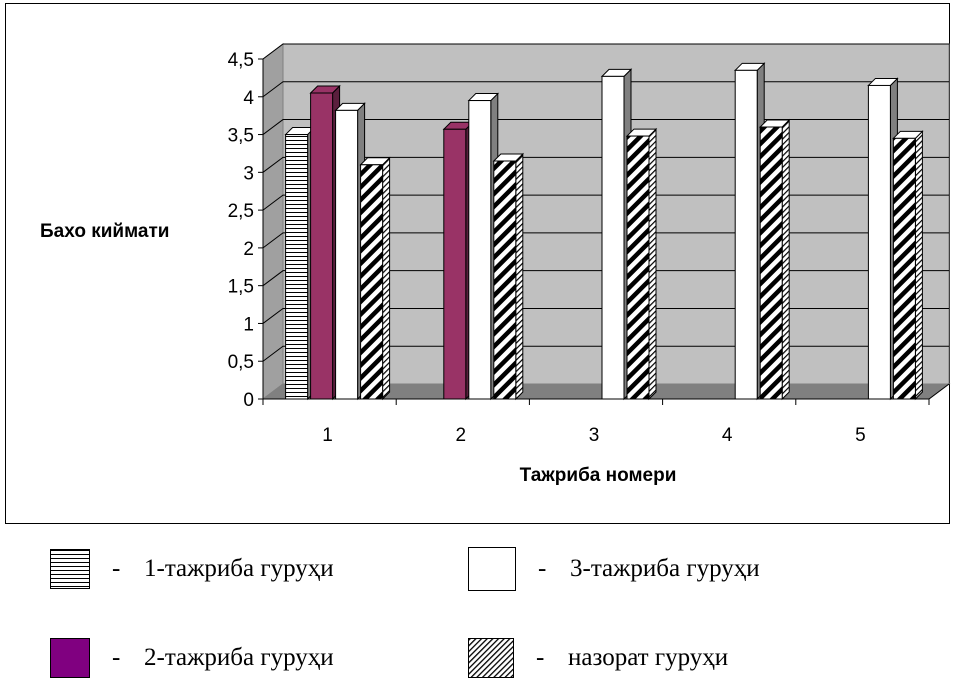  What do you see at coordinates (239, 657) in the screenshot?
I see `legend-label: 2-тажриба гуруҳи` at bounding box center [239, 657].